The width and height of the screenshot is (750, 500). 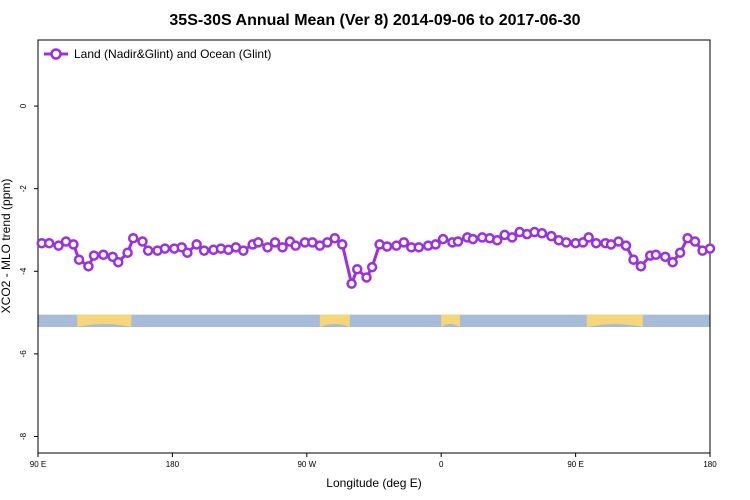 I want to click on y-tick-label-4: -8, so click(x=23, y=436).